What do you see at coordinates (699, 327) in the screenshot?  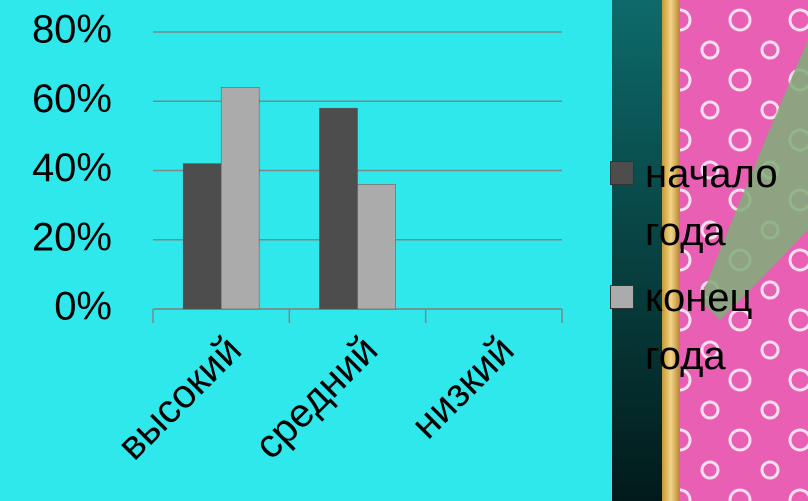 I see `legend-label: конец года` at bounding box center [699, 327].